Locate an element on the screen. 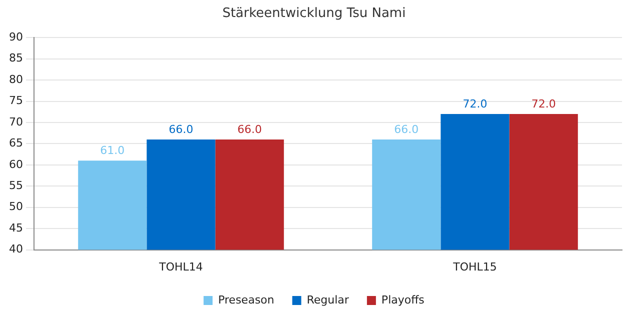 This screenshot has width=640, height=320. legend-label: Playoffs is located at coordinates (403, 299).